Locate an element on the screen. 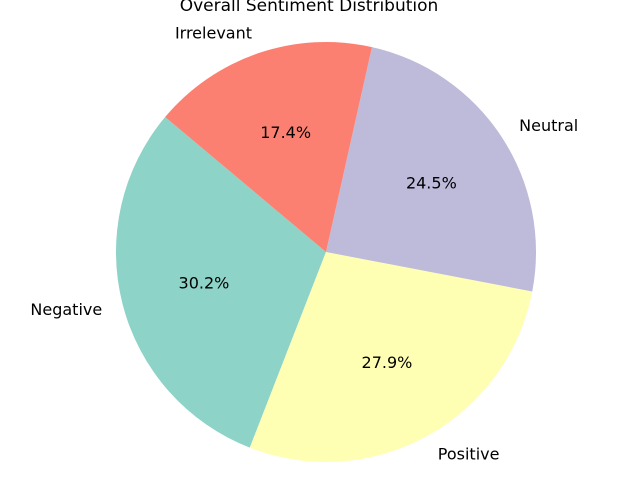 Image resolution: width=618 pixels, height=482 pixels. slice-label-negative: Negative is located at coordinates (66, 309).